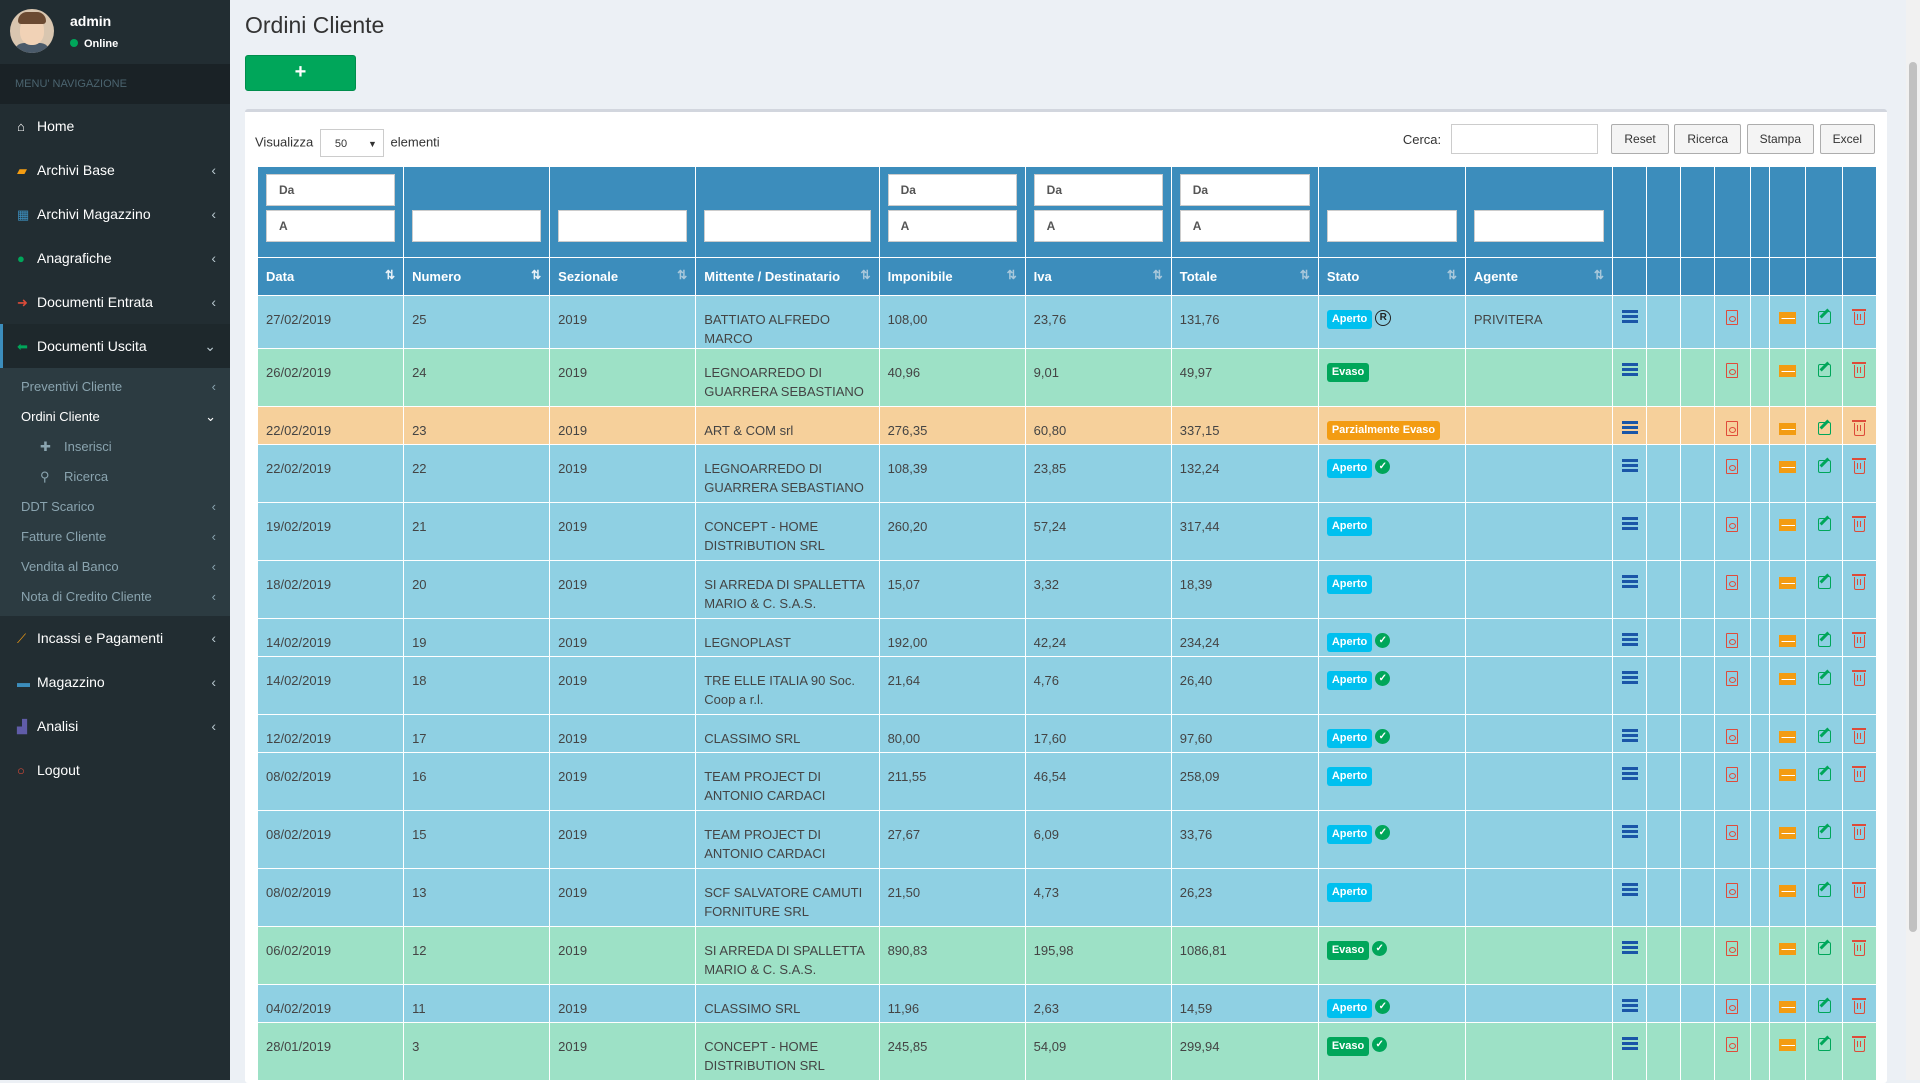 This screenshot has height=1083, width=1920. What do you see at coordinates (1913, 540) in the screenshot?
I see `scrollbar` at bounding box center [1913, 540].